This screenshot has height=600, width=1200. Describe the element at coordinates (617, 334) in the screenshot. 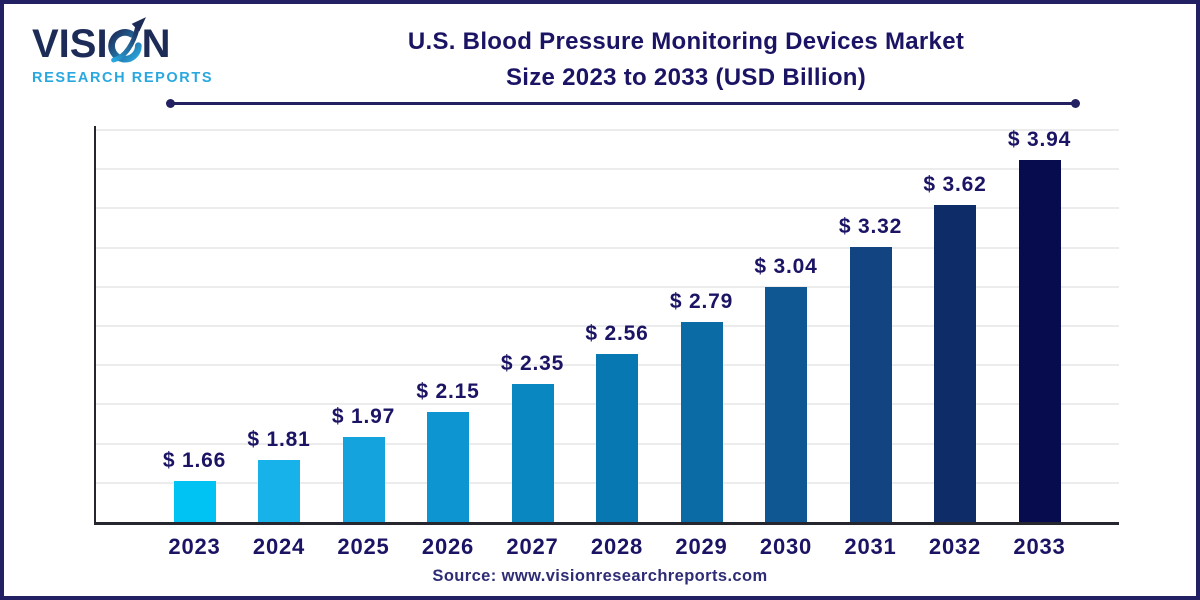

I see `bar-value-label-2028: $ 2.56` at that location.